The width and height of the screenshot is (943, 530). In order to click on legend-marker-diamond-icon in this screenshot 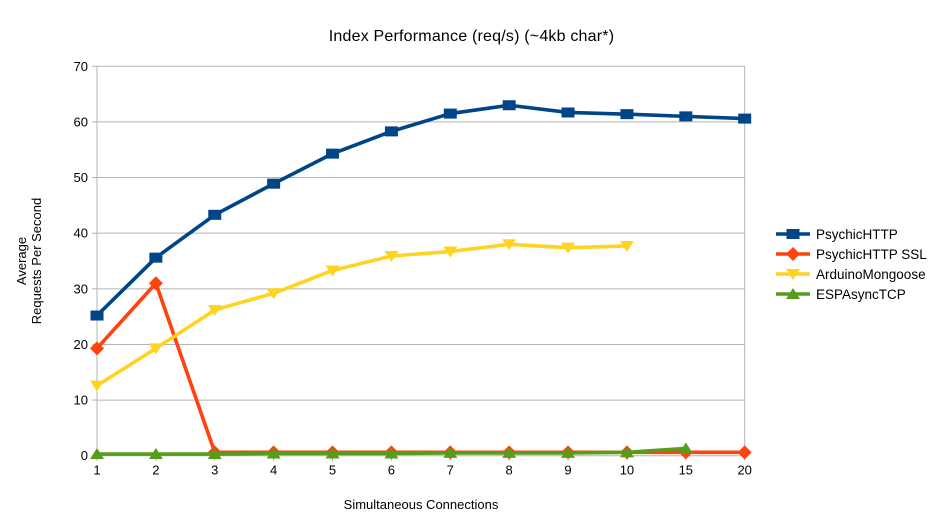, I will do `click(793, 254)`.